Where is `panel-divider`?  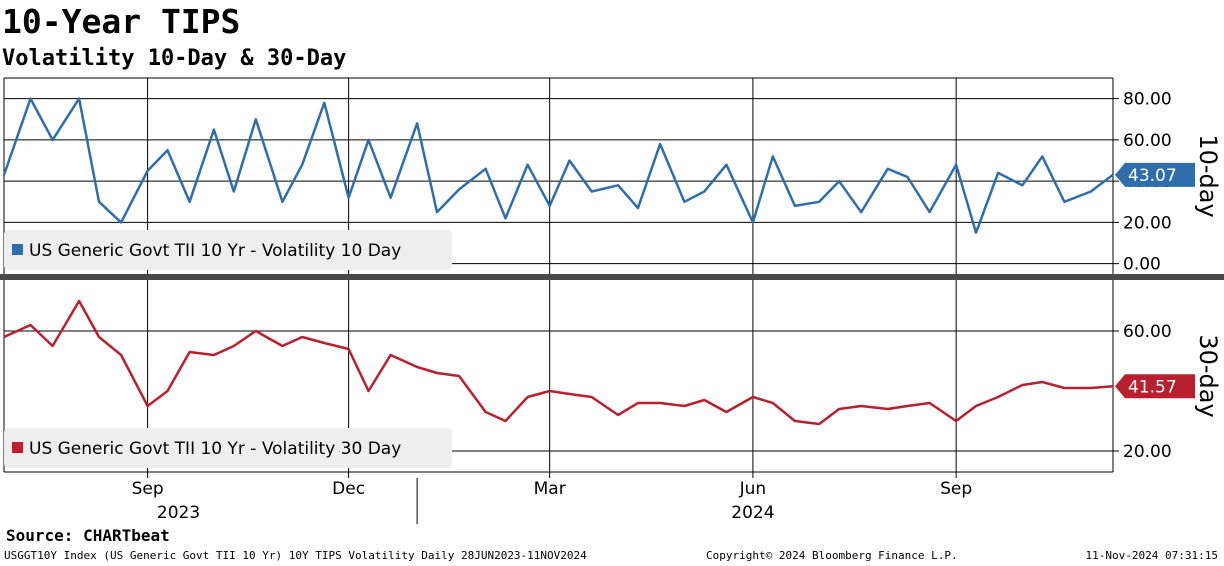 panel-divider is located at coordinates (612, 277).